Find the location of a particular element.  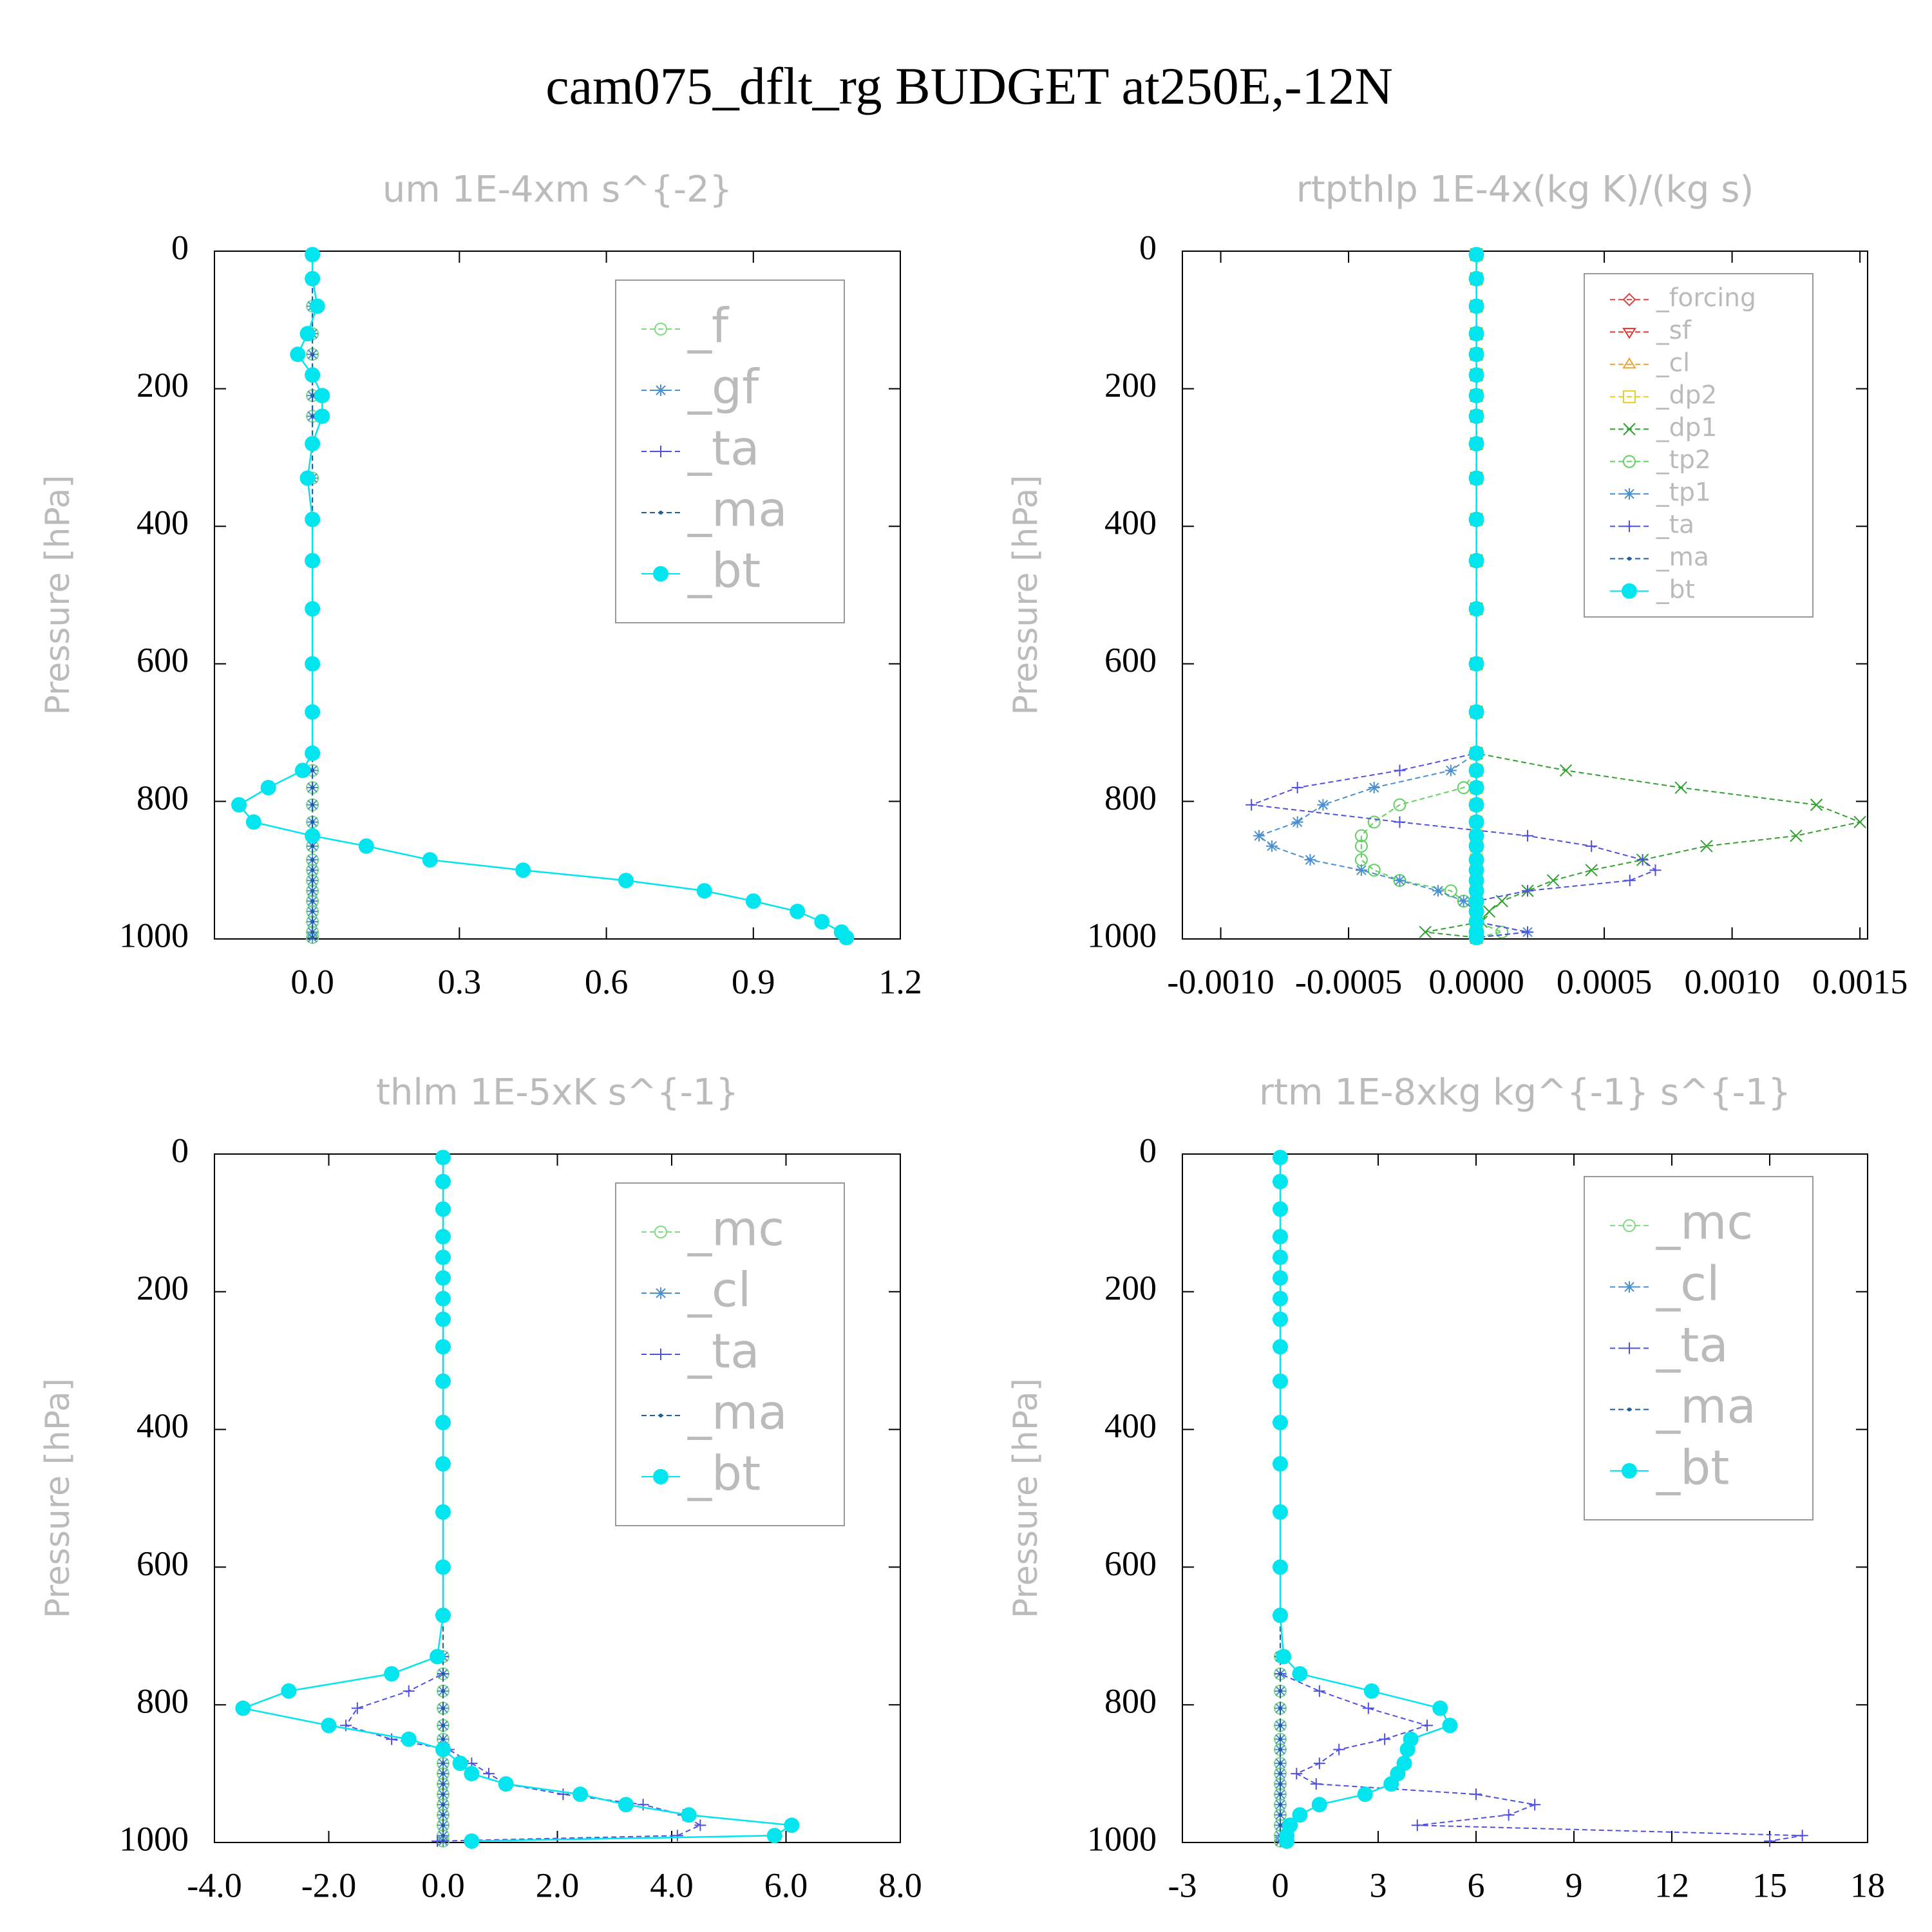

legend-label: _ma is located at coordinates (738, 510).